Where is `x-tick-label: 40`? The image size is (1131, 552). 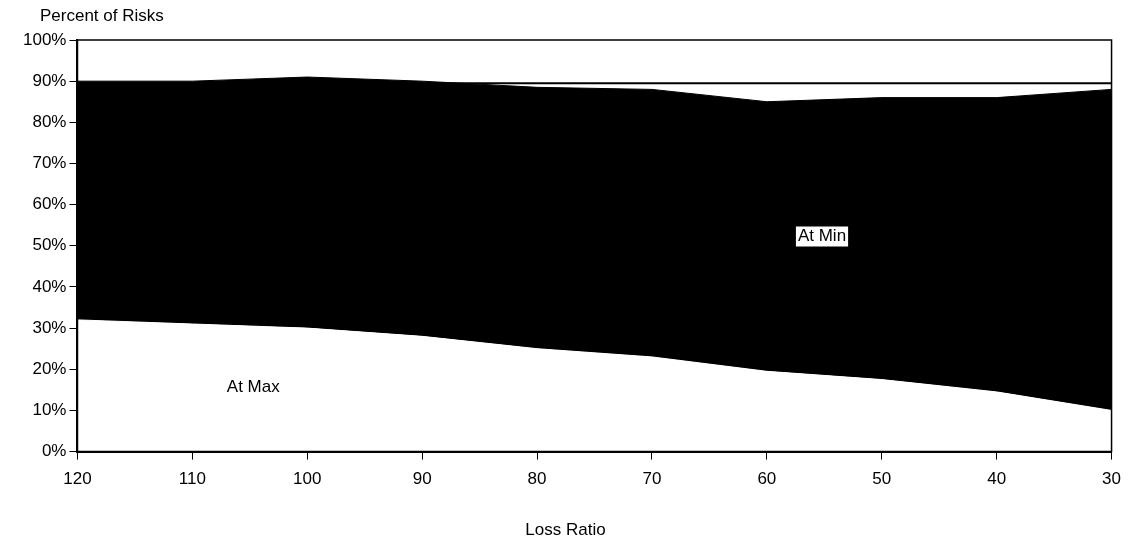 x-tick-label: 40 is located at coordinates (997, 479).